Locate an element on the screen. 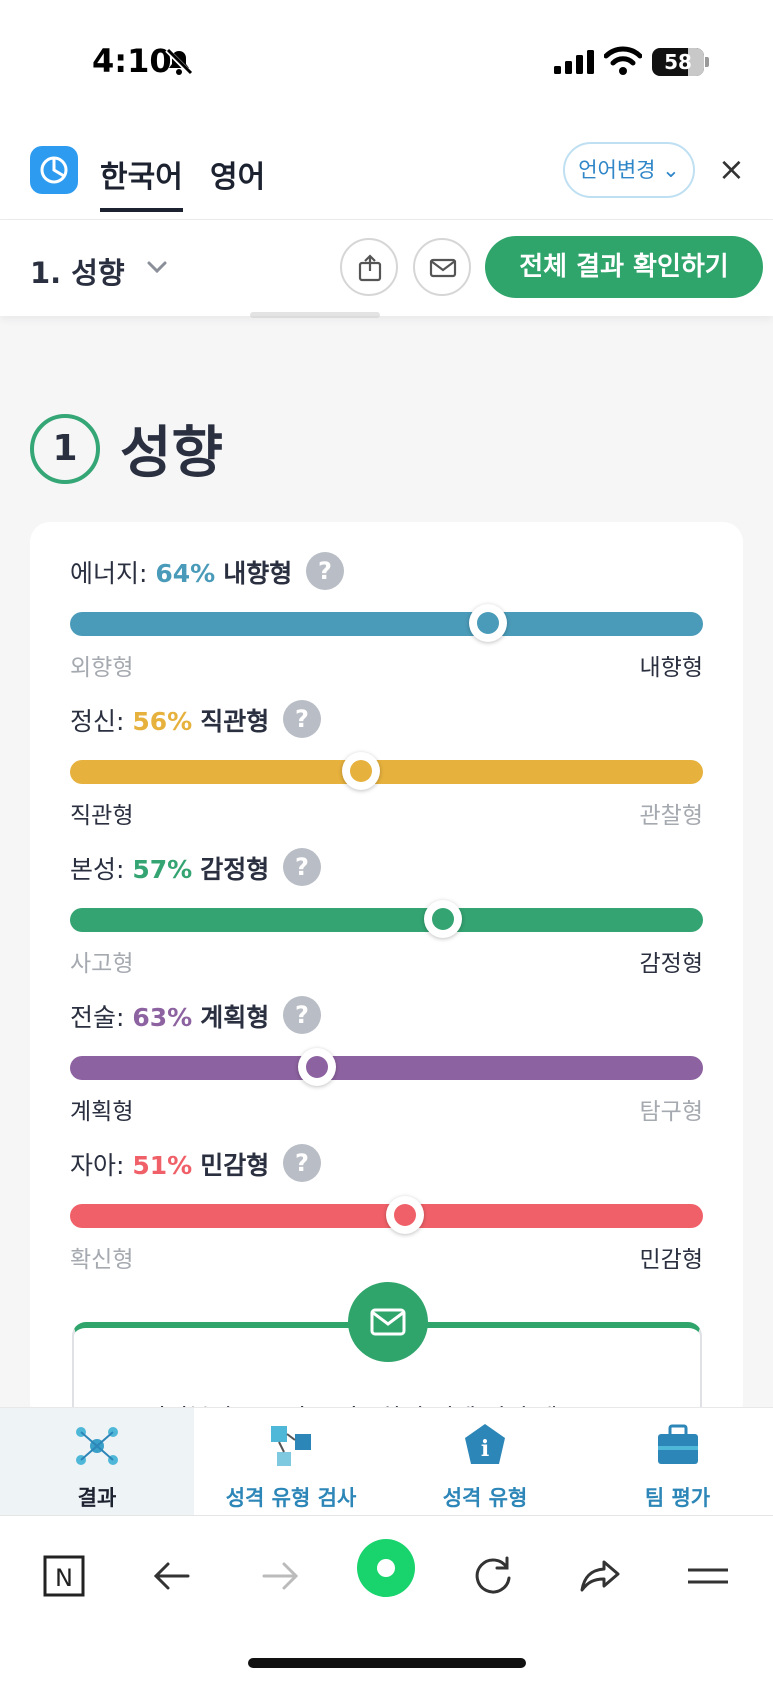  trait-row: 자아: 51% 민감형? 확신형 민감형 is located at coordinates (386, 1208).